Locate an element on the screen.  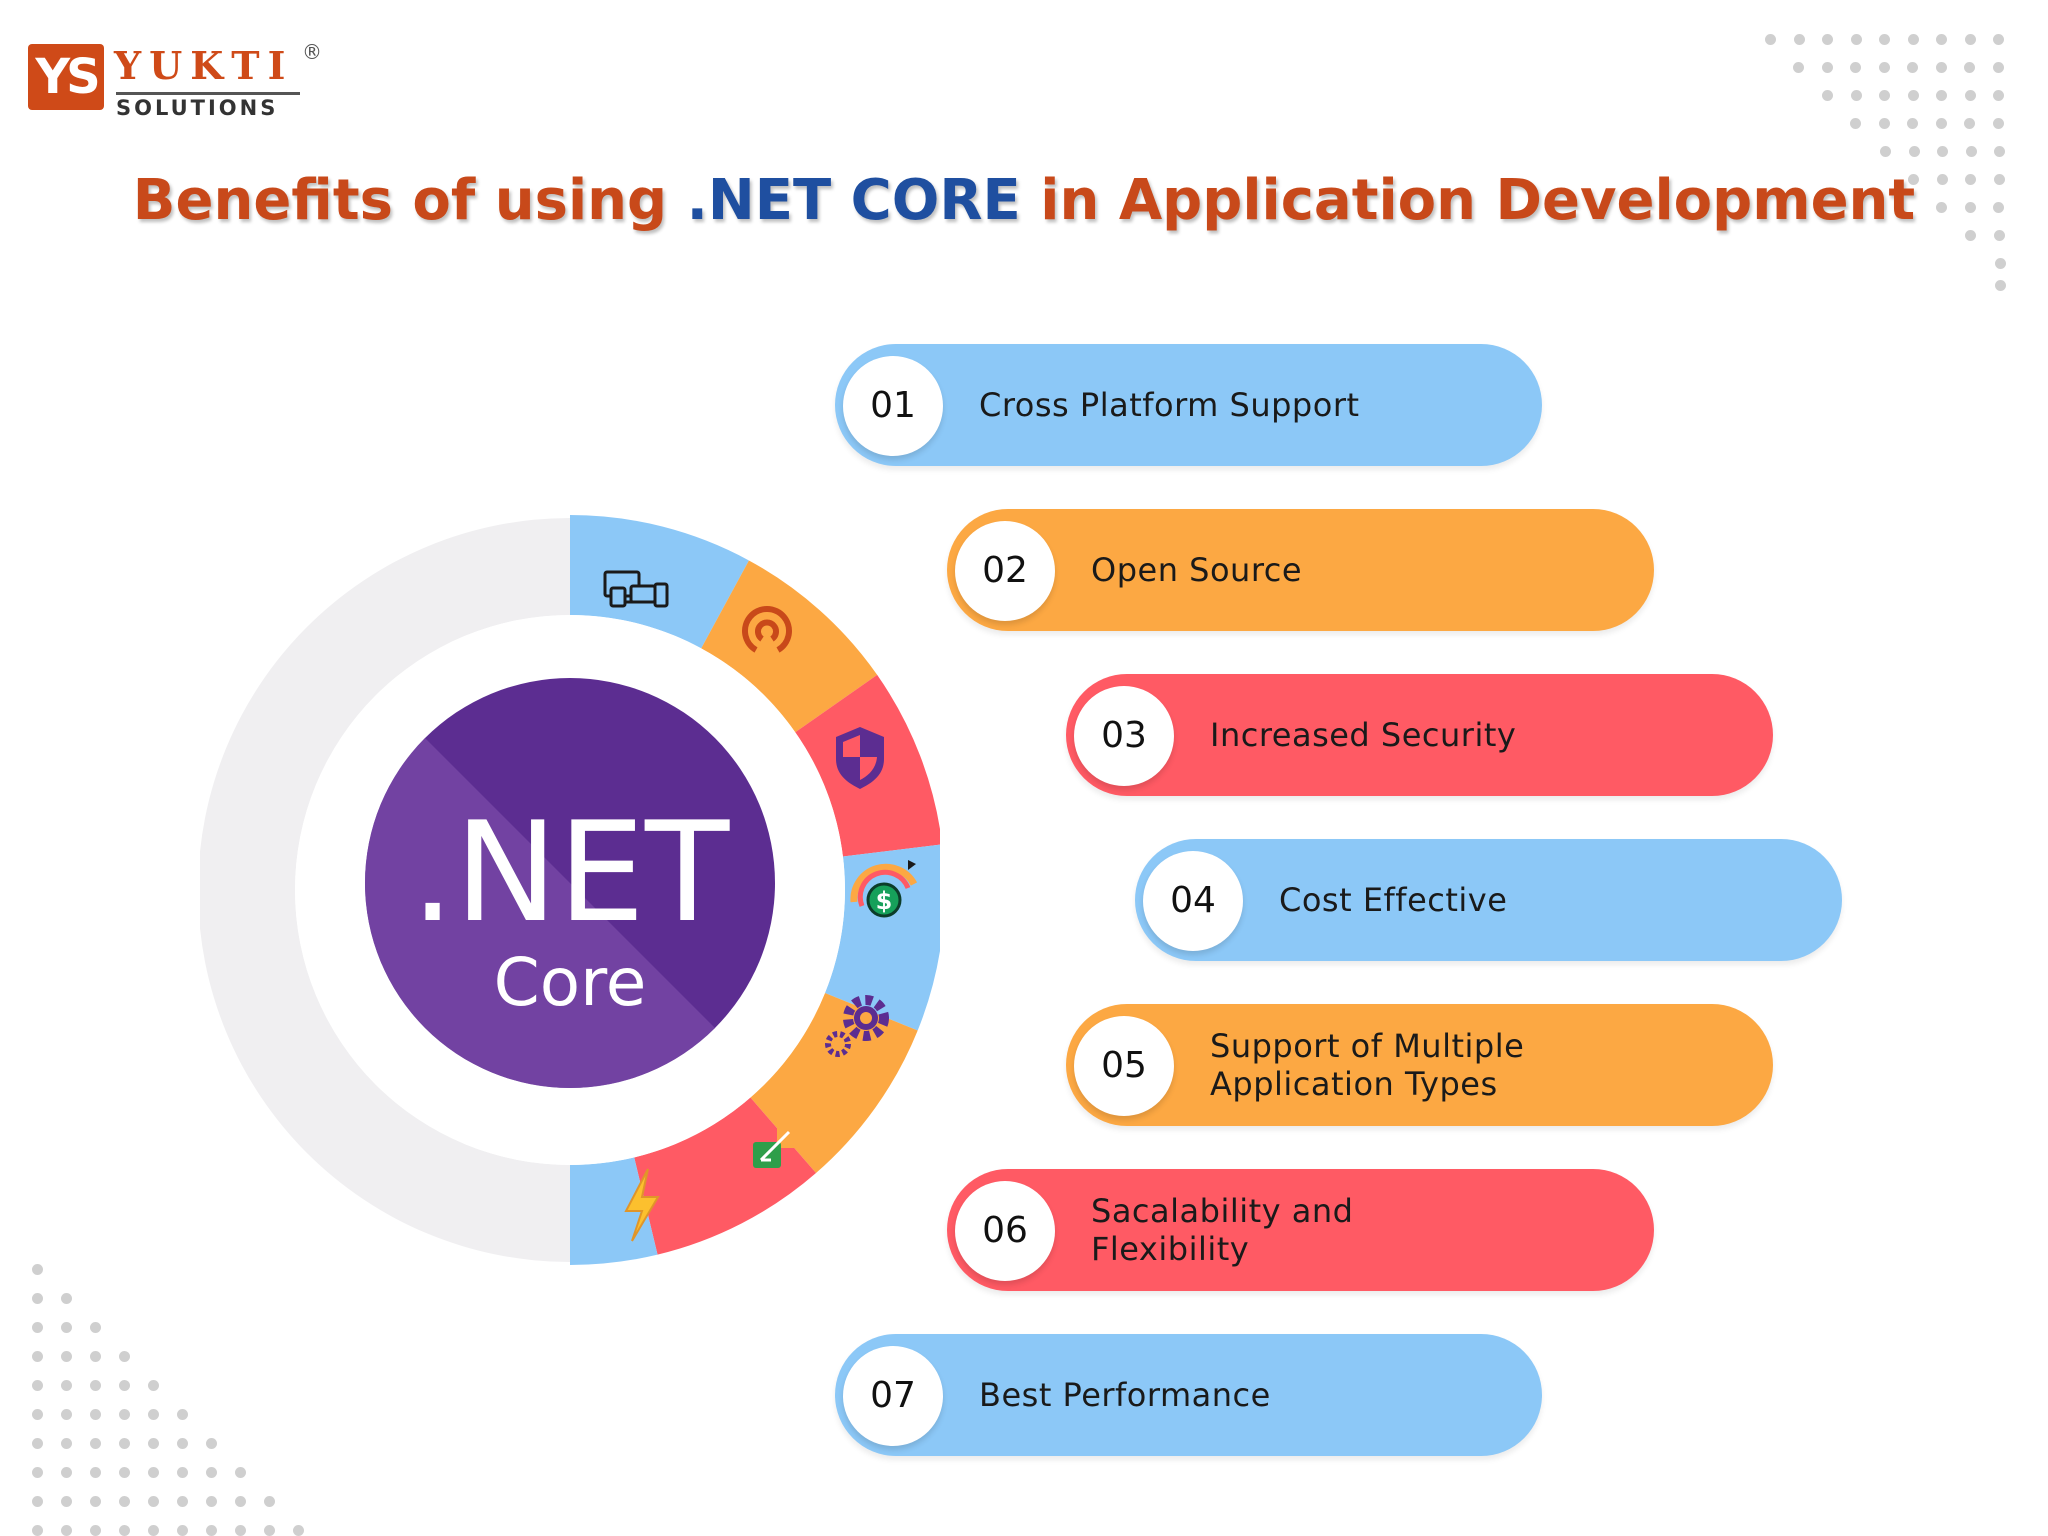
title-prefix: Benefits of using is located at coordinates (409, 200).